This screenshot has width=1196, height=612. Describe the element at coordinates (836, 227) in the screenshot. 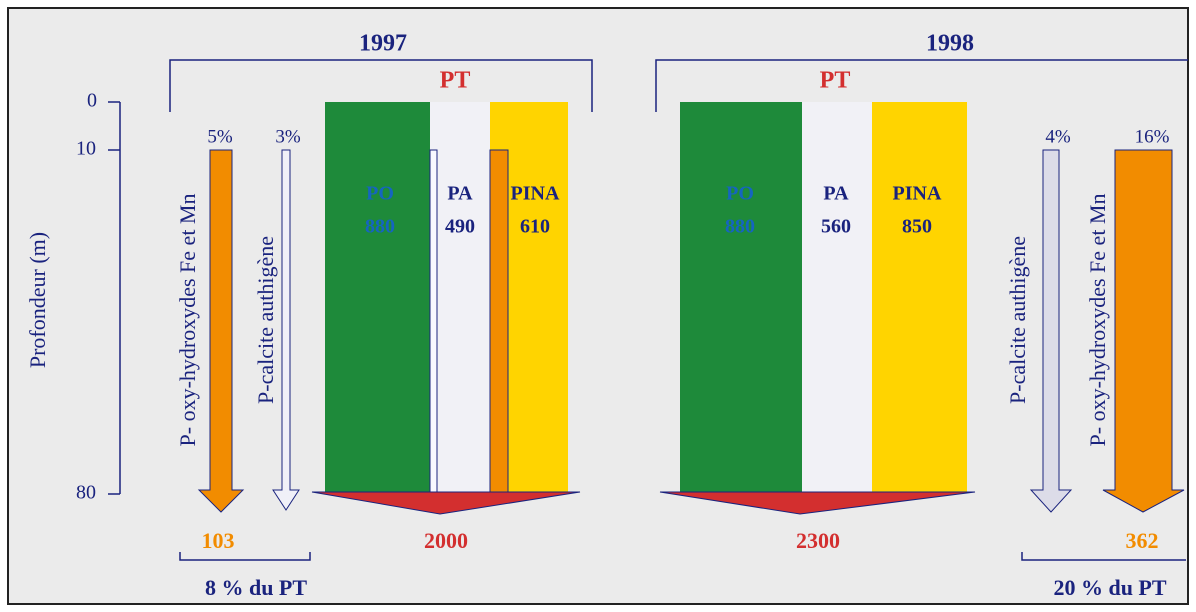

I see `bar-value: 560` at that location.